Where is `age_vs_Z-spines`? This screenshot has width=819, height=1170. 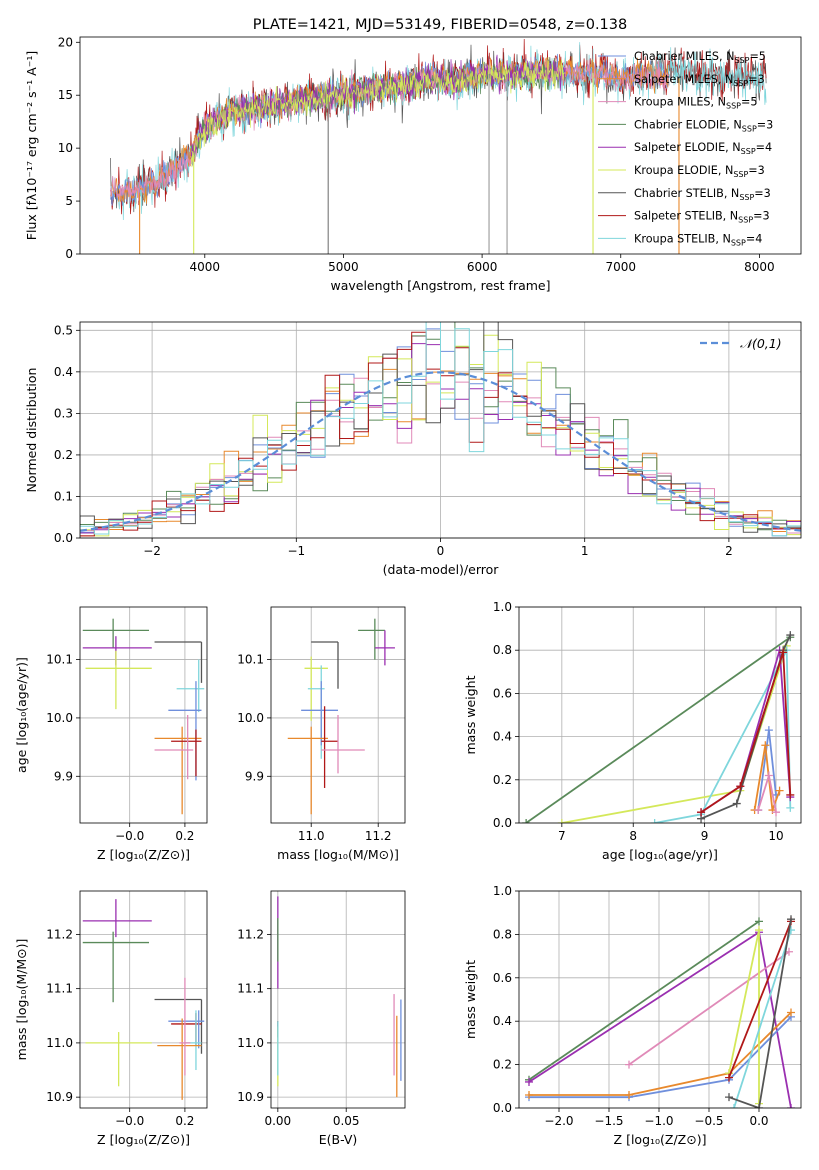
age_vs_Z-spines is located at coordinates (143, 715).